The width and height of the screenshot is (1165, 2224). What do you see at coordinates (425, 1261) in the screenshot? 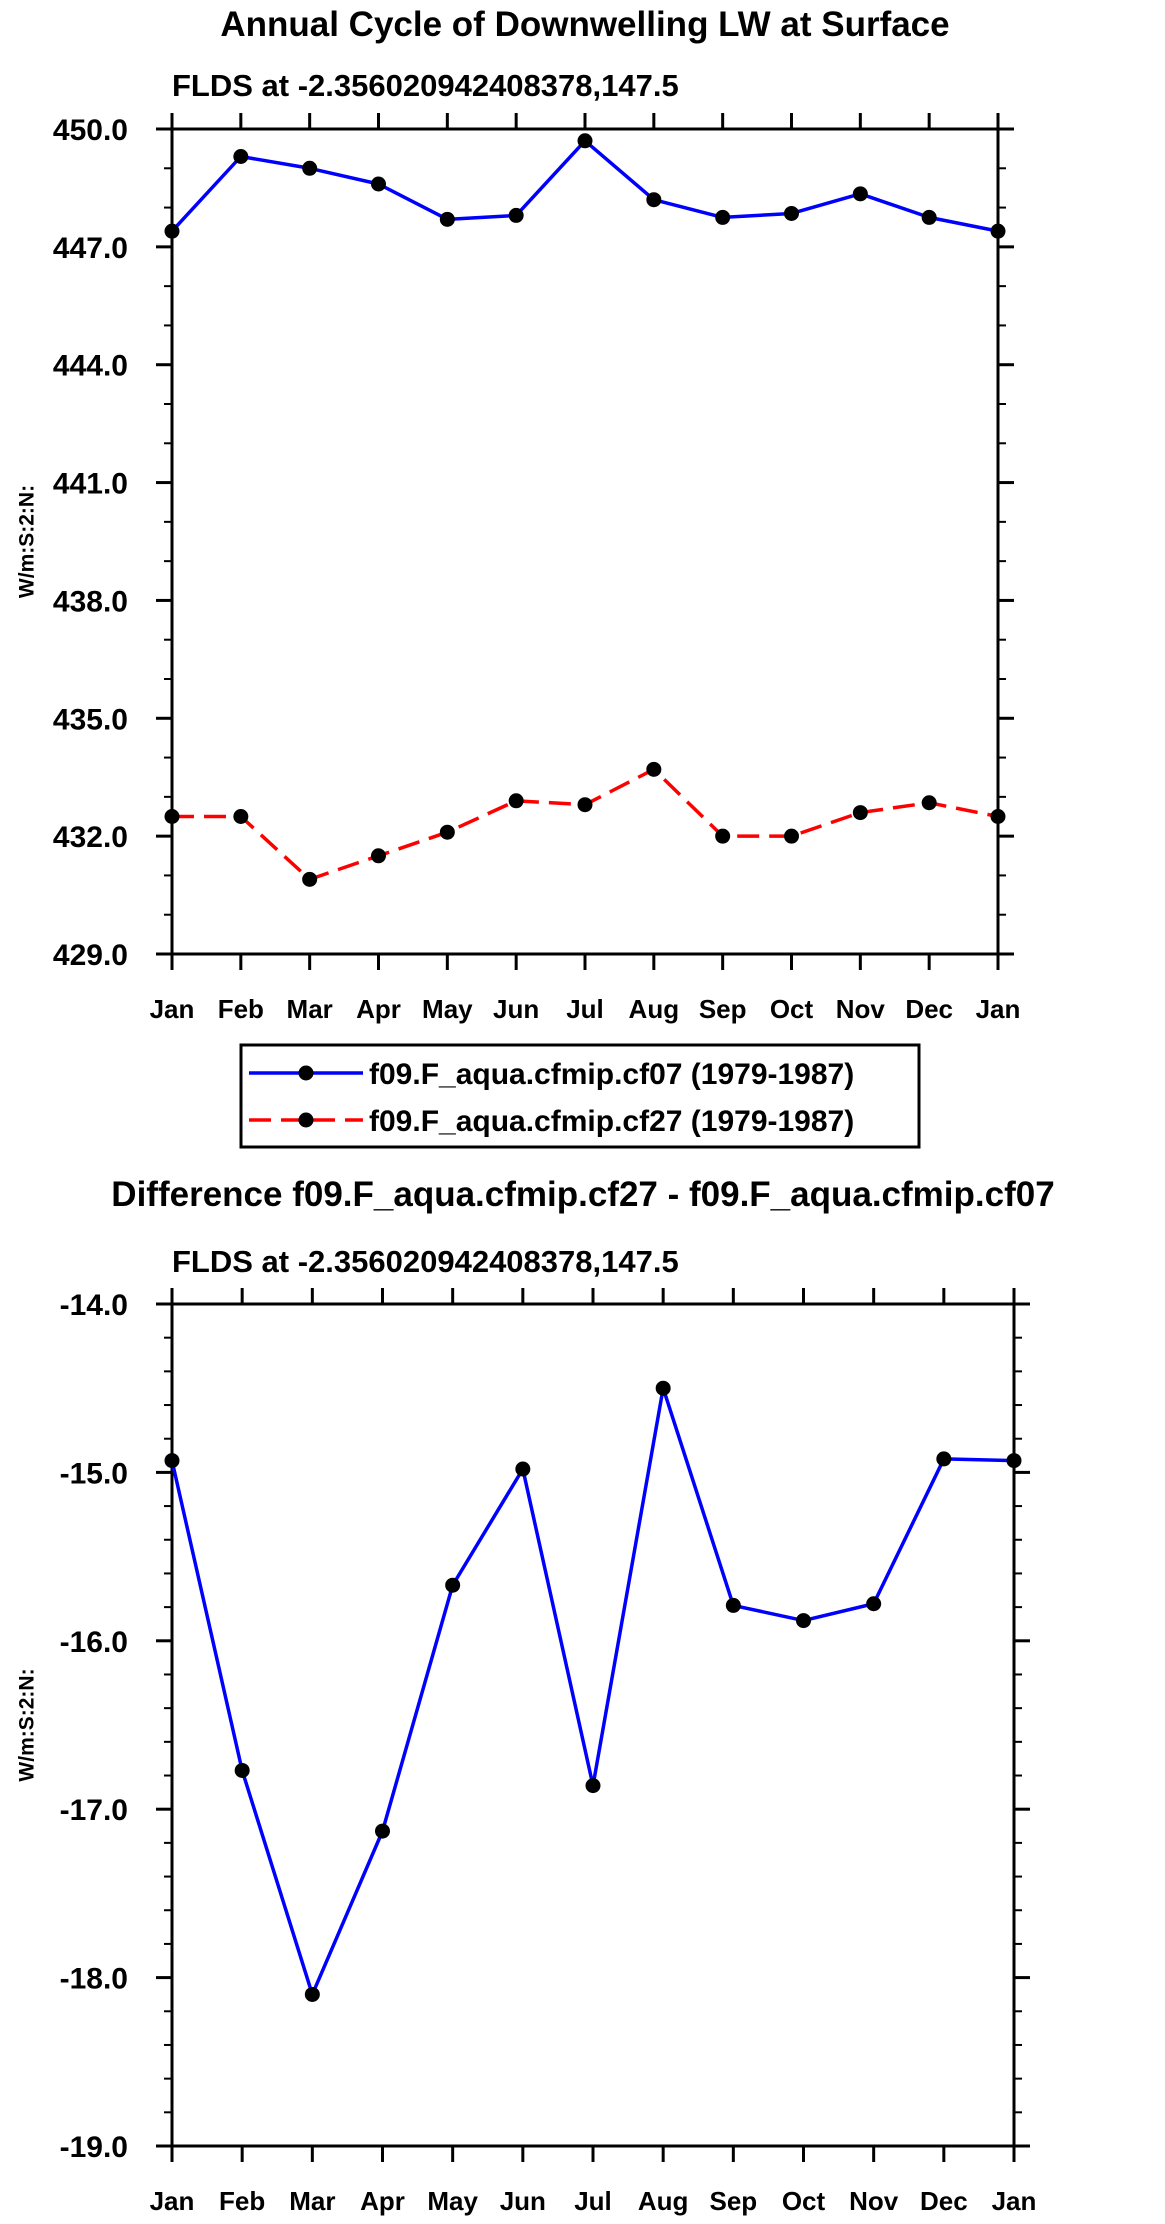
I see `chart2-subtitle: FLDS at -2.356020942408378,147.5` at bounding box center [425, 1261].